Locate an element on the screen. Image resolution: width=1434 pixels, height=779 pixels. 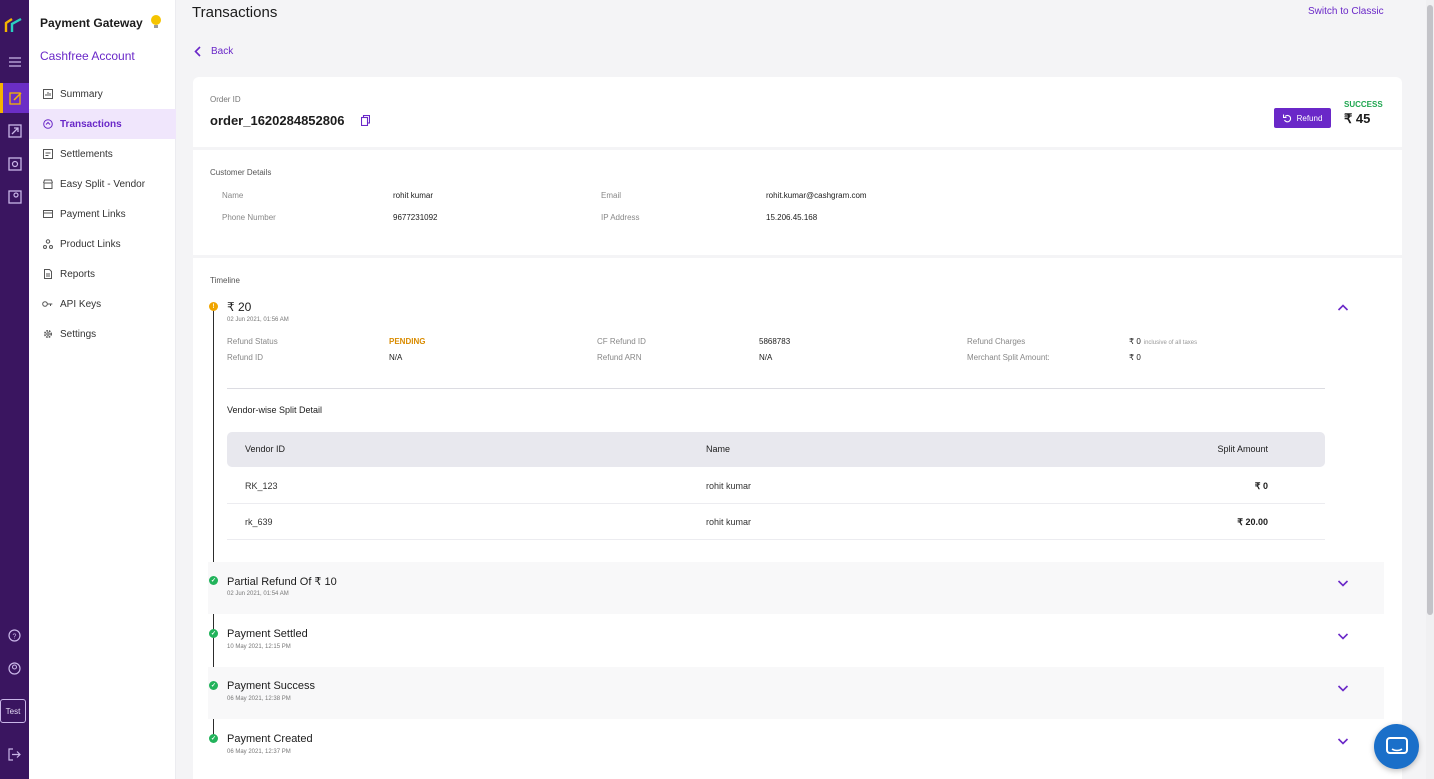
event-title: Payment Settled is located at coordinates (267, 634).